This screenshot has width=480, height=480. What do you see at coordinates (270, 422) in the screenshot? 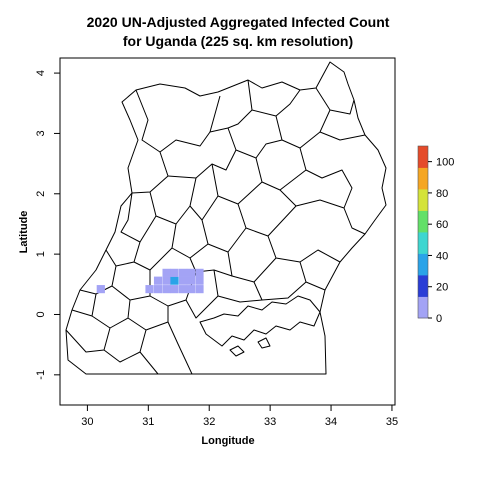
I see `x-tick-label: 33` at bounding box center [270, 422].